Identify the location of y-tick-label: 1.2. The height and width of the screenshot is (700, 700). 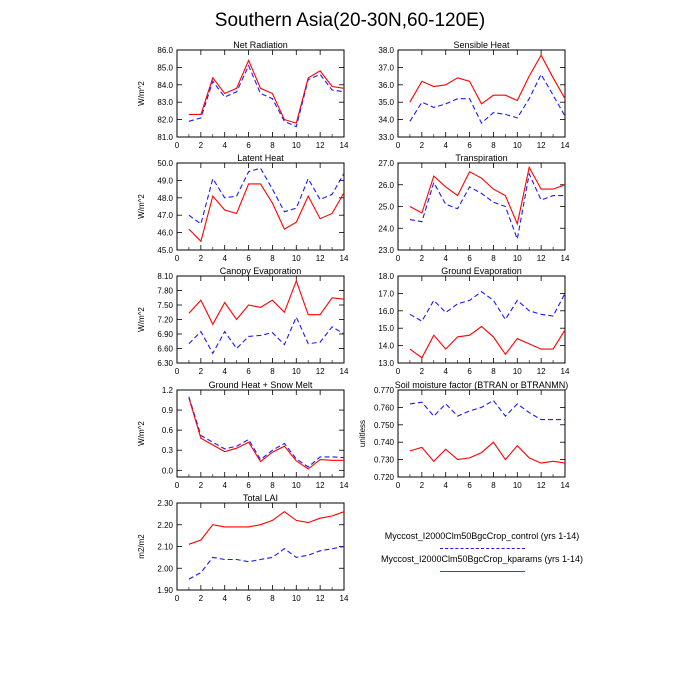
(168, 390).